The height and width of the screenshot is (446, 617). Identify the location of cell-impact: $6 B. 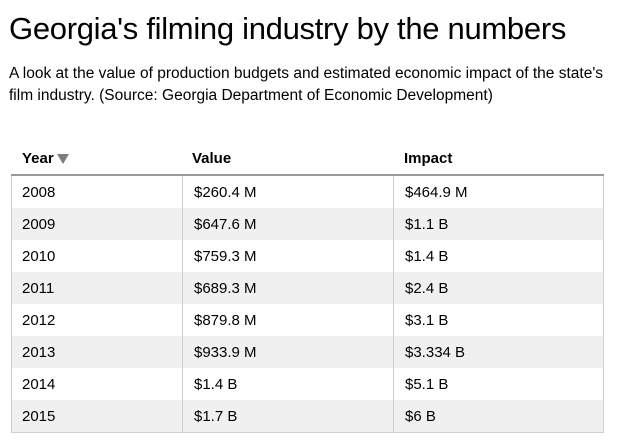
(498, 416).